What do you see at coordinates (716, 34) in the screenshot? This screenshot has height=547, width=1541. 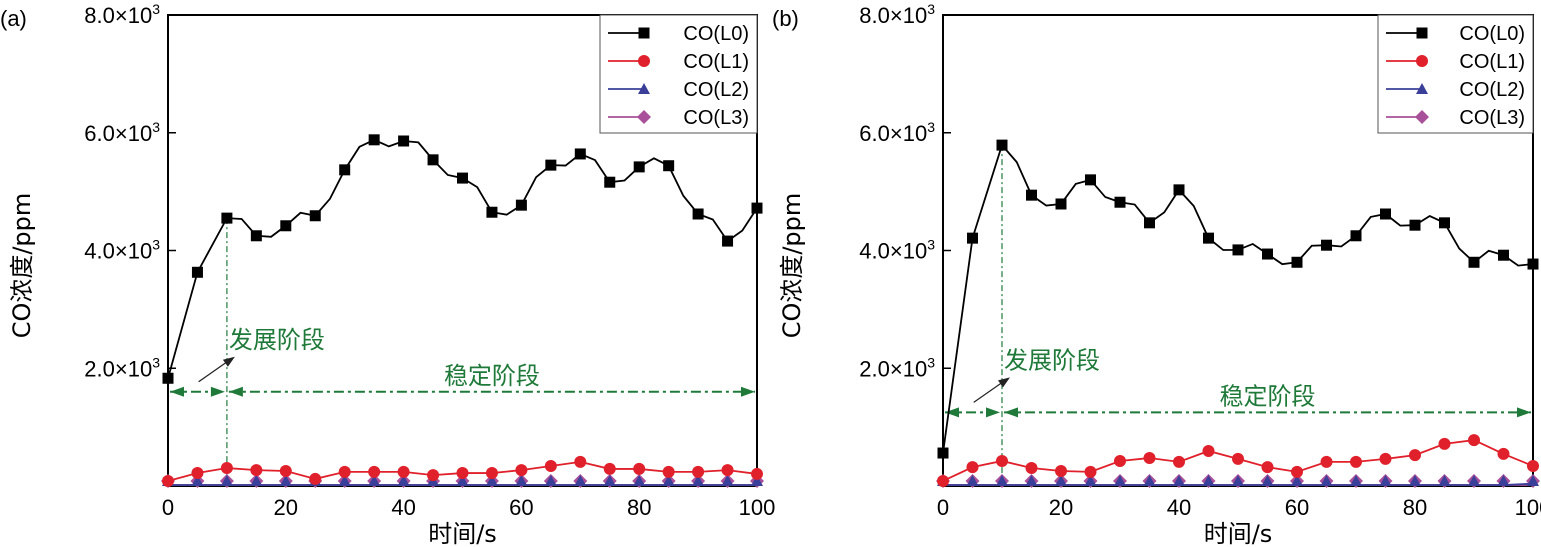 I see `legend-label: CO(L0)` at bounding box center [716, 34].